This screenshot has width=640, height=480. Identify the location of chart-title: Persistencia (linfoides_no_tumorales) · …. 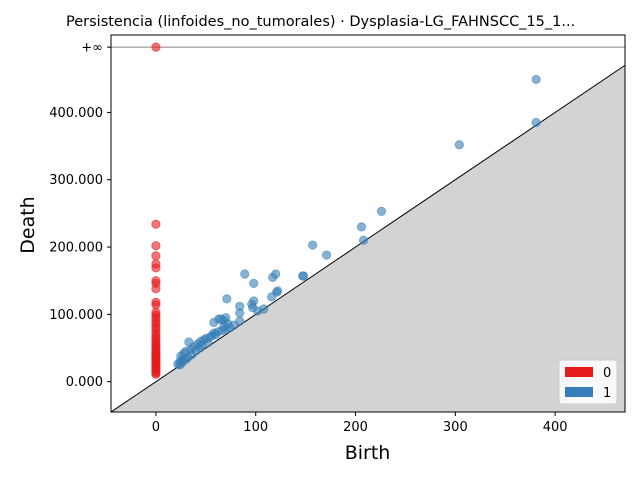
(320, 22).